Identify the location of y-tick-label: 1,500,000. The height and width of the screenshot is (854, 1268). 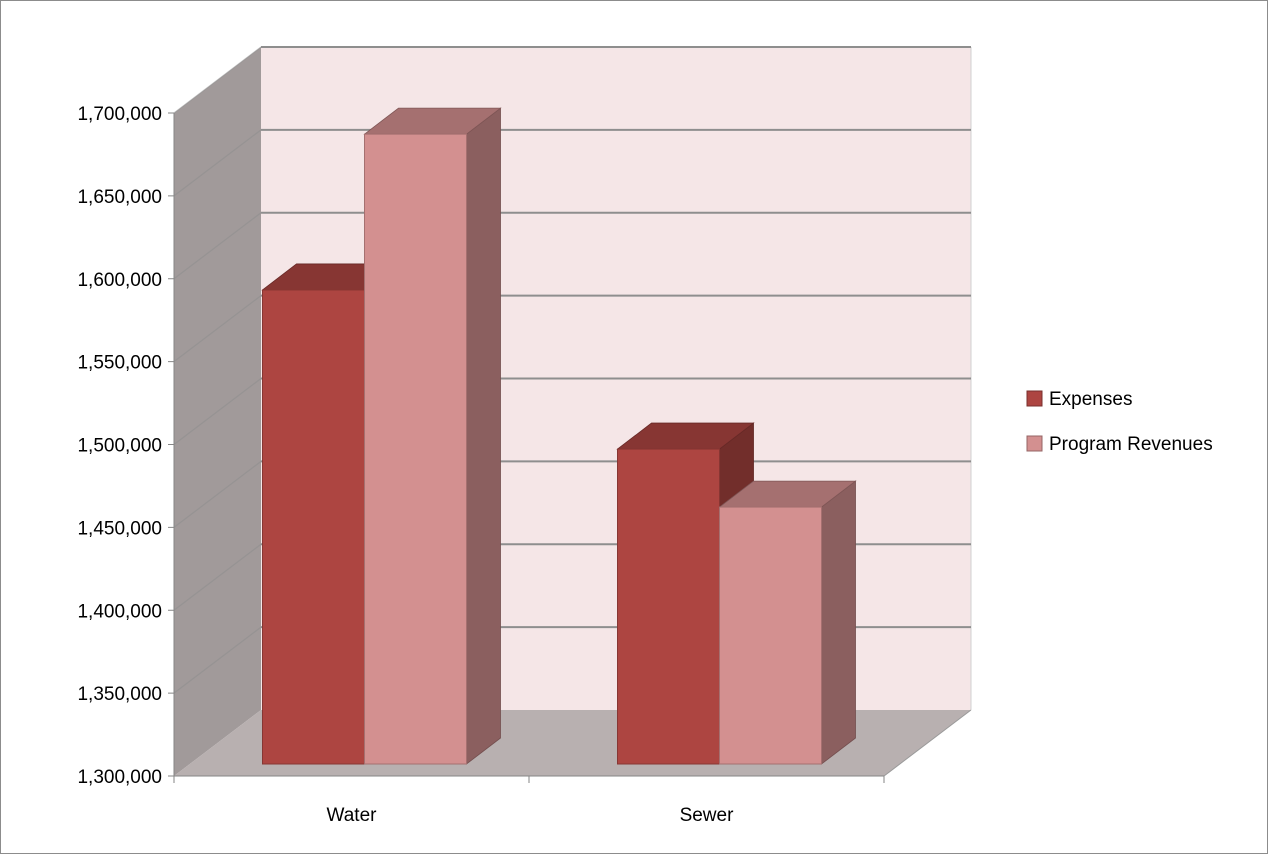
(119, 446).